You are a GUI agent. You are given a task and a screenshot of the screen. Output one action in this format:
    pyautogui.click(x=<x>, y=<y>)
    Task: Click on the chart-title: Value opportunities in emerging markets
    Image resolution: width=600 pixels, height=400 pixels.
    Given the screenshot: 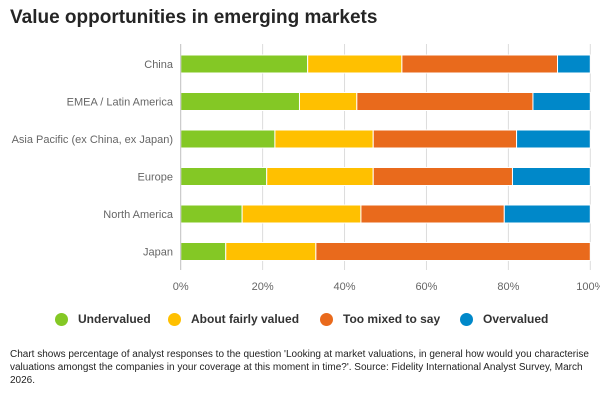 What is the action you would take?
    pyautogui.click(x=194, y=17)
    